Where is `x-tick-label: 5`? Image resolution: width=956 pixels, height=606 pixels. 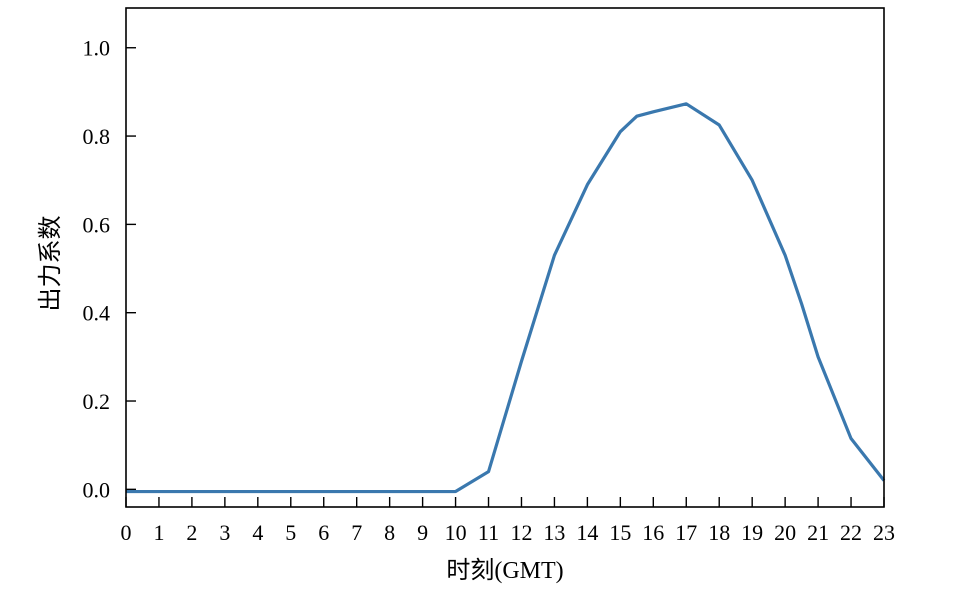
x-tick-label: 5 is located at coordinates (290, 532).